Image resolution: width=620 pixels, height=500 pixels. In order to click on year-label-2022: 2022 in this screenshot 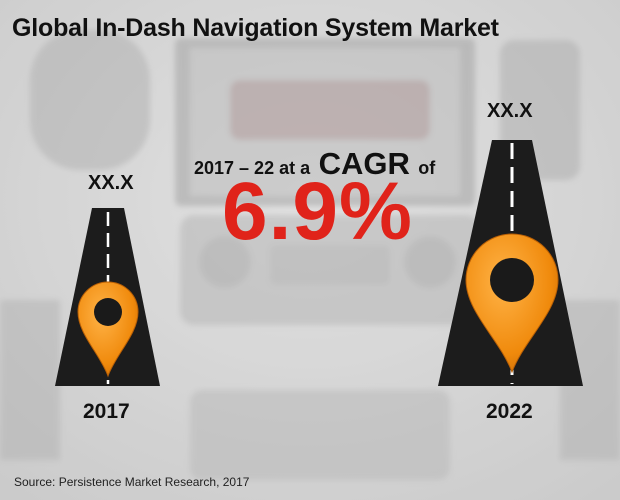, I will do `click(509, 411)`.